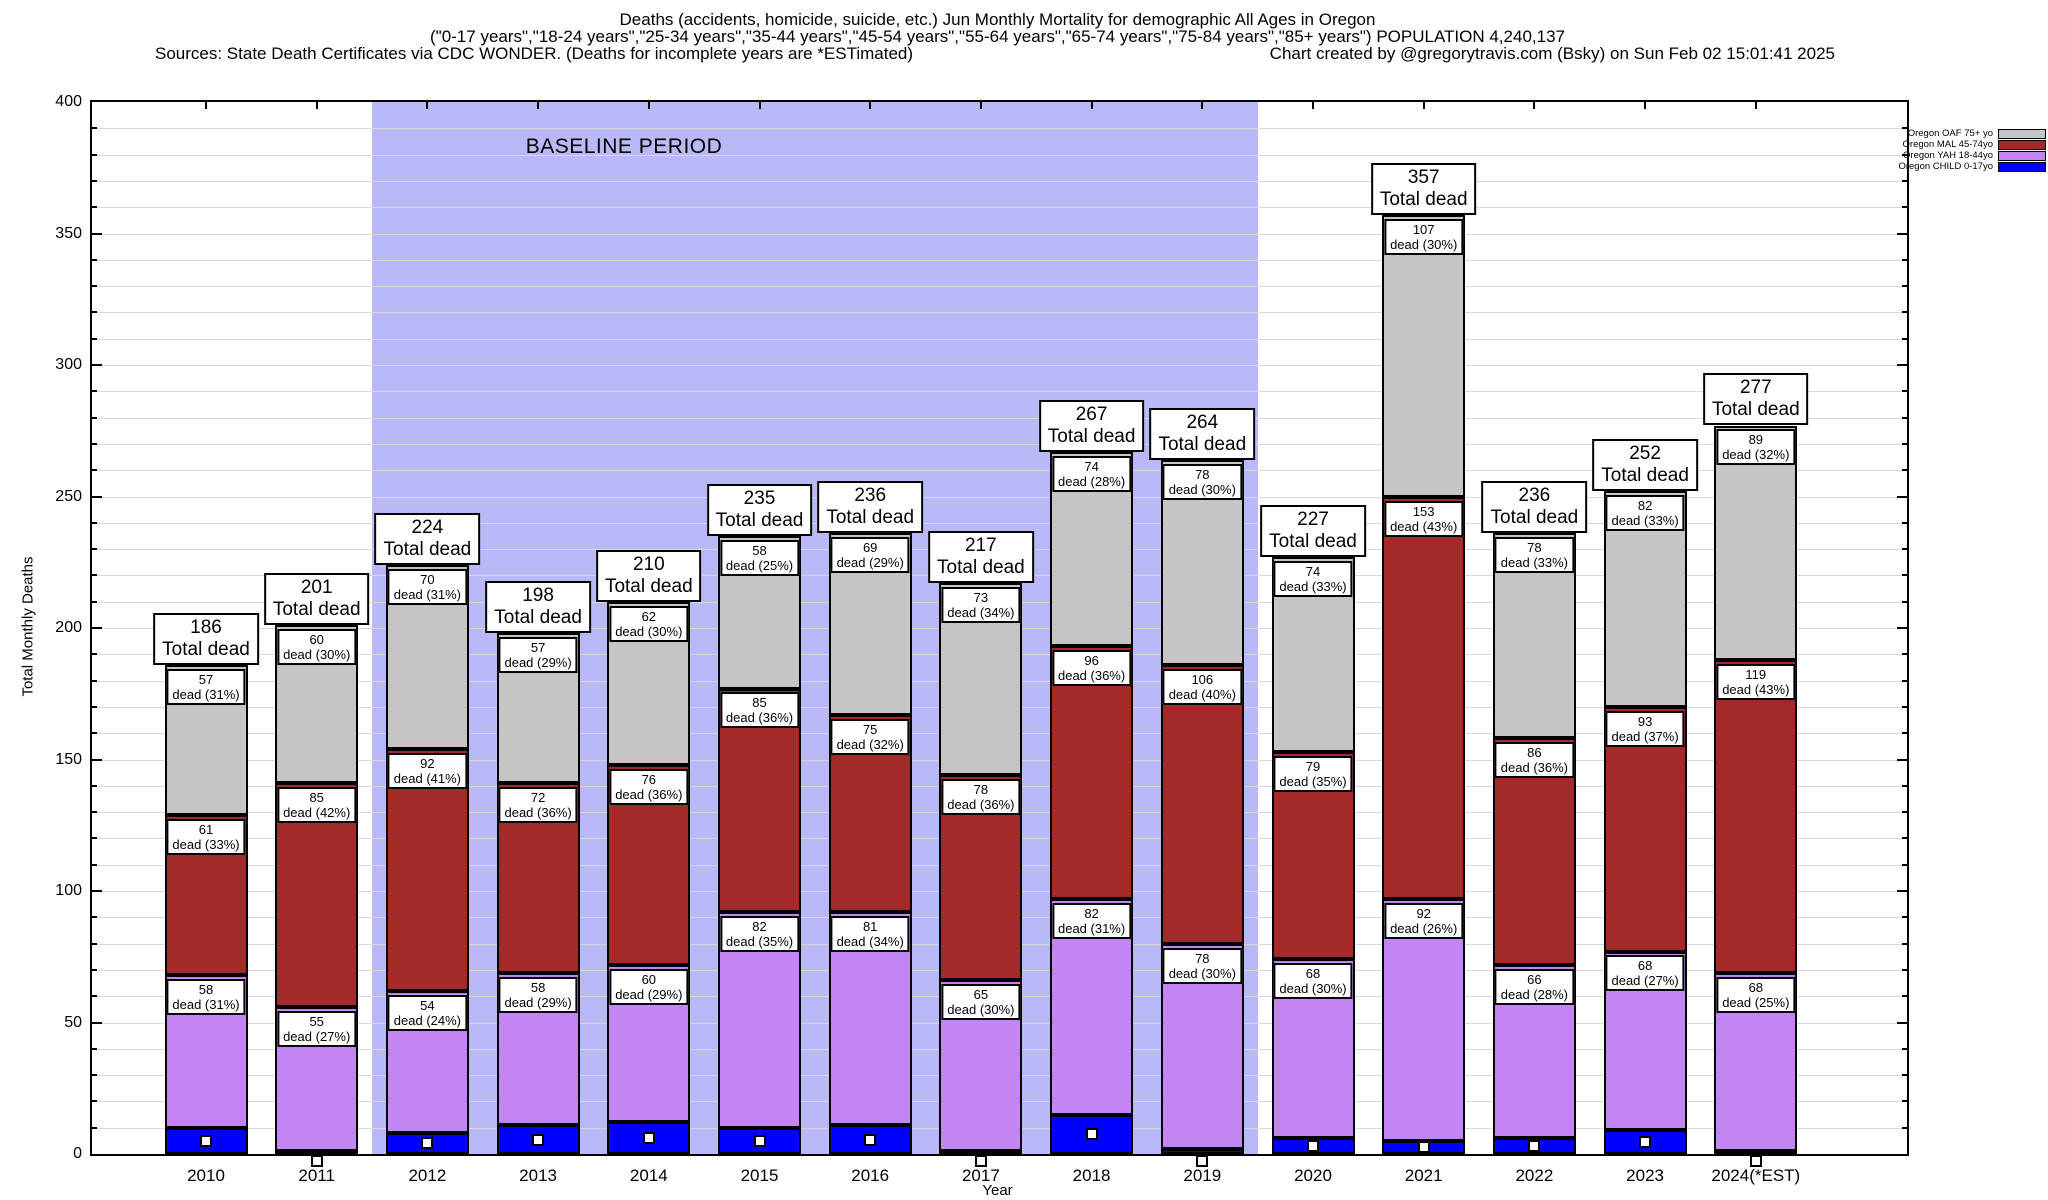  Describe the element at coordinates (206, 686) in the screenshot. I see `segment-value-label: 57 dead (31%)` at that location.